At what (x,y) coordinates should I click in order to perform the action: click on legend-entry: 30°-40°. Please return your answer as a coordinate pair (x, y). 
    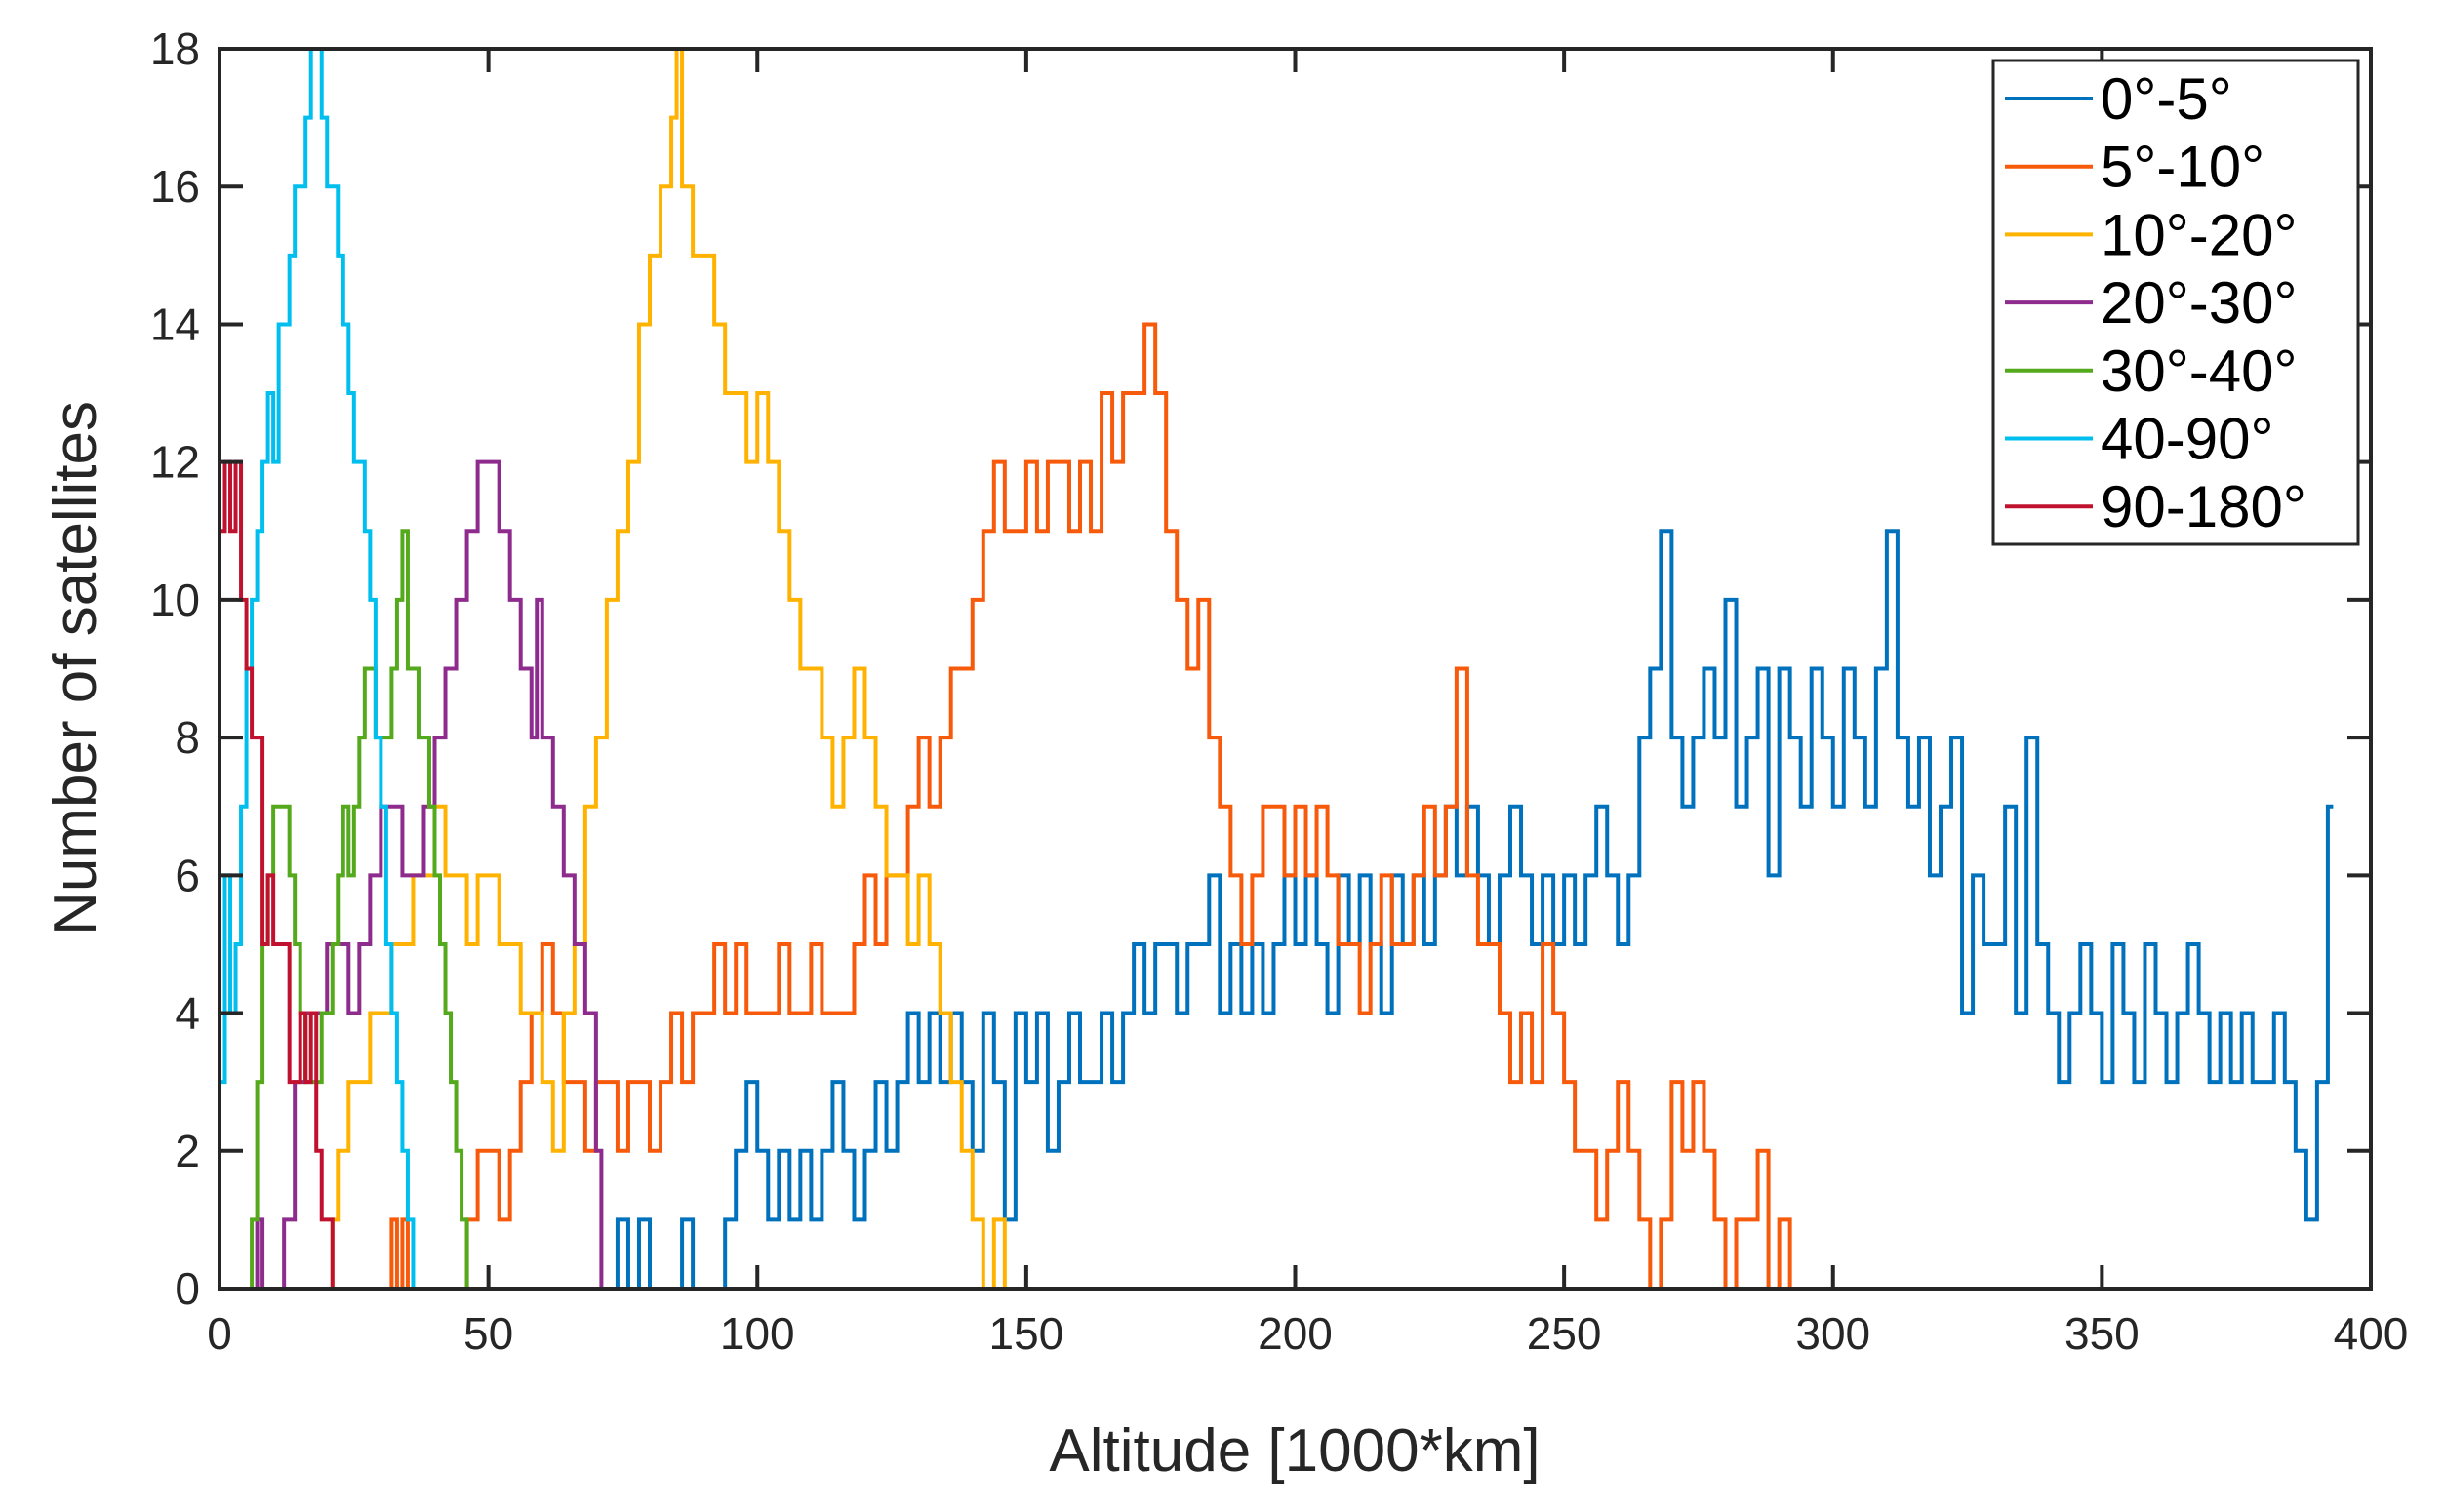
    Looking at the image, I should click on (2199, 371).